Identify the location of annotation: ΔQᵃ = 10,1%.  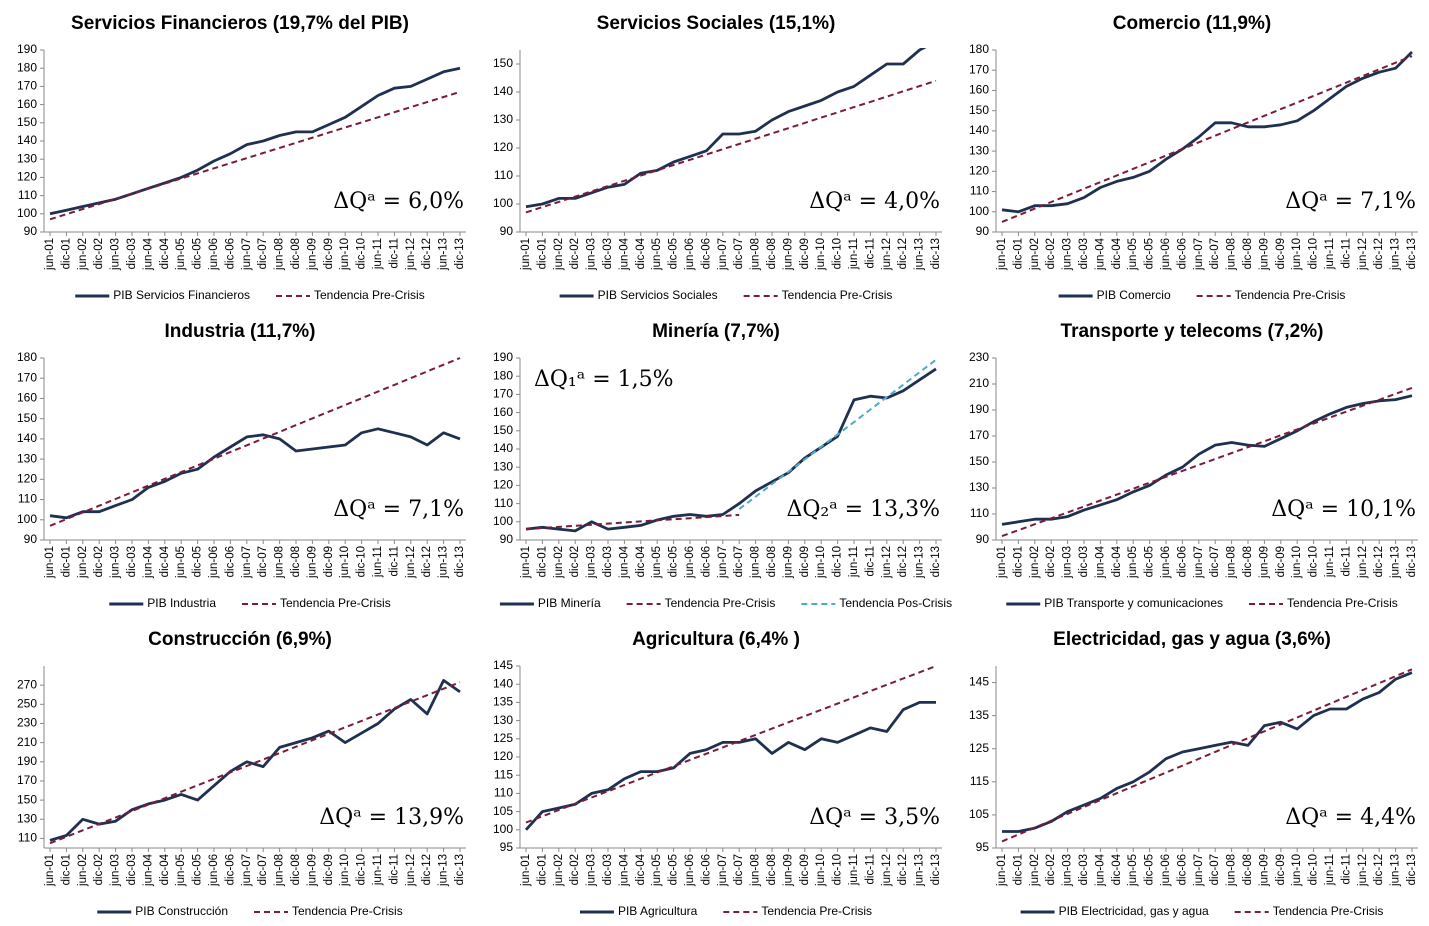
(1343, 509).